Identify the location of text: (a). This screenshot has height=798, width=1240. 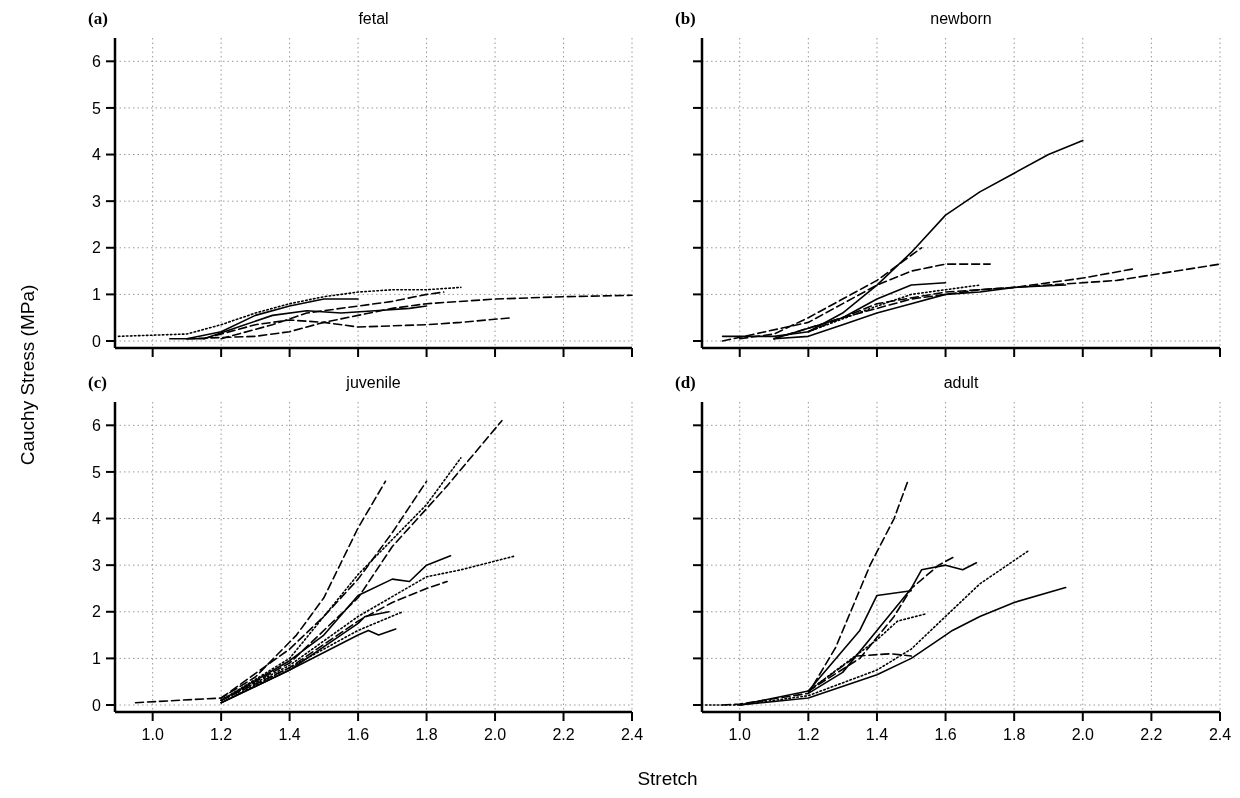
(98, 18).